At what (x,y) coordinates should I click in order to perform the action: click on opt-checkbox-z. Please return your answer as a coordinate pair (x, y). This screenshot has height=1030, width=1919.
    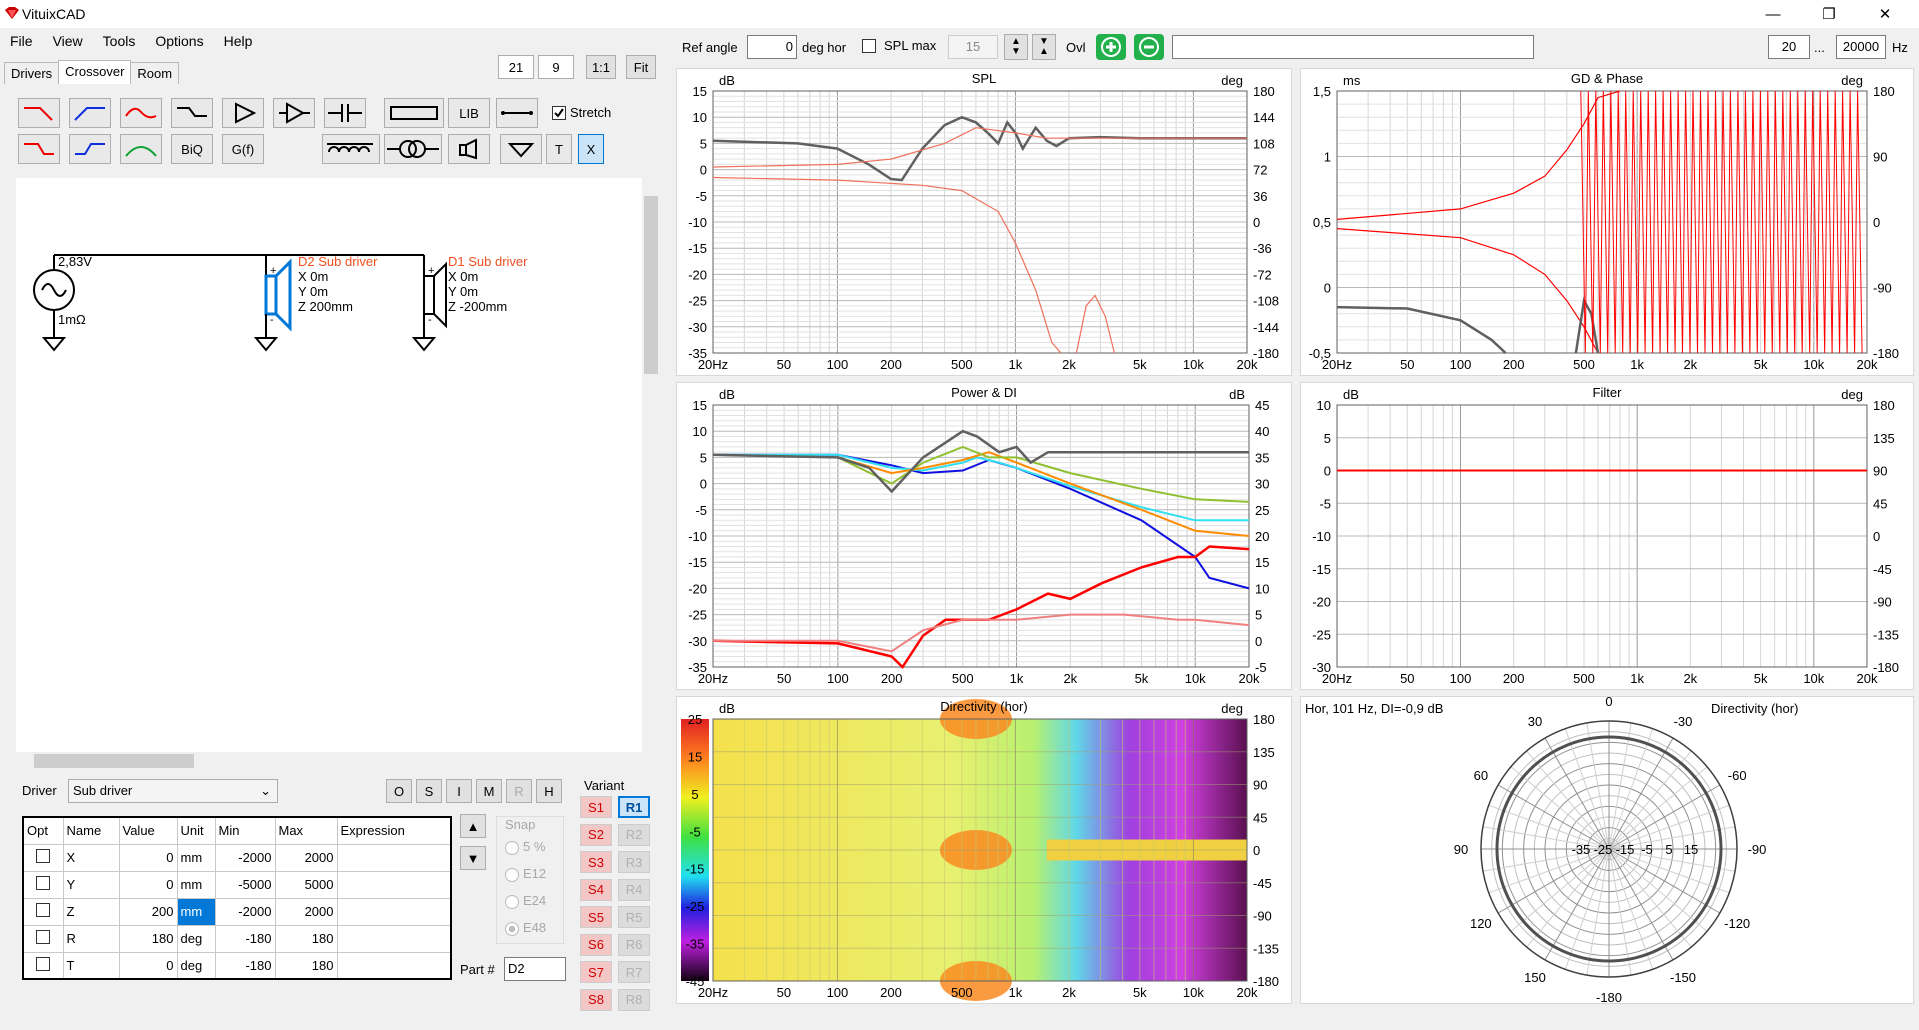
    Looking at the image, I should click on (43, 910).